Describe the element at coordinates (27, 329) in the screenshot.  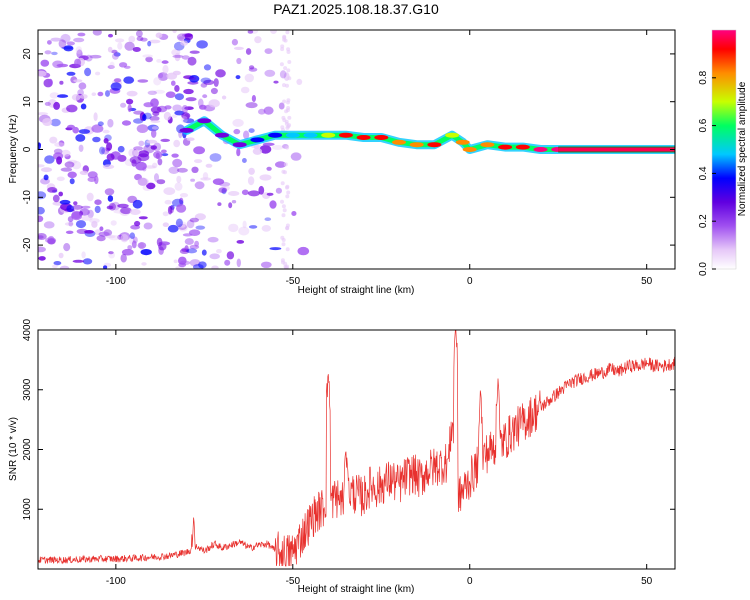
I see `snr-y-tick-label: 4000` at that location.